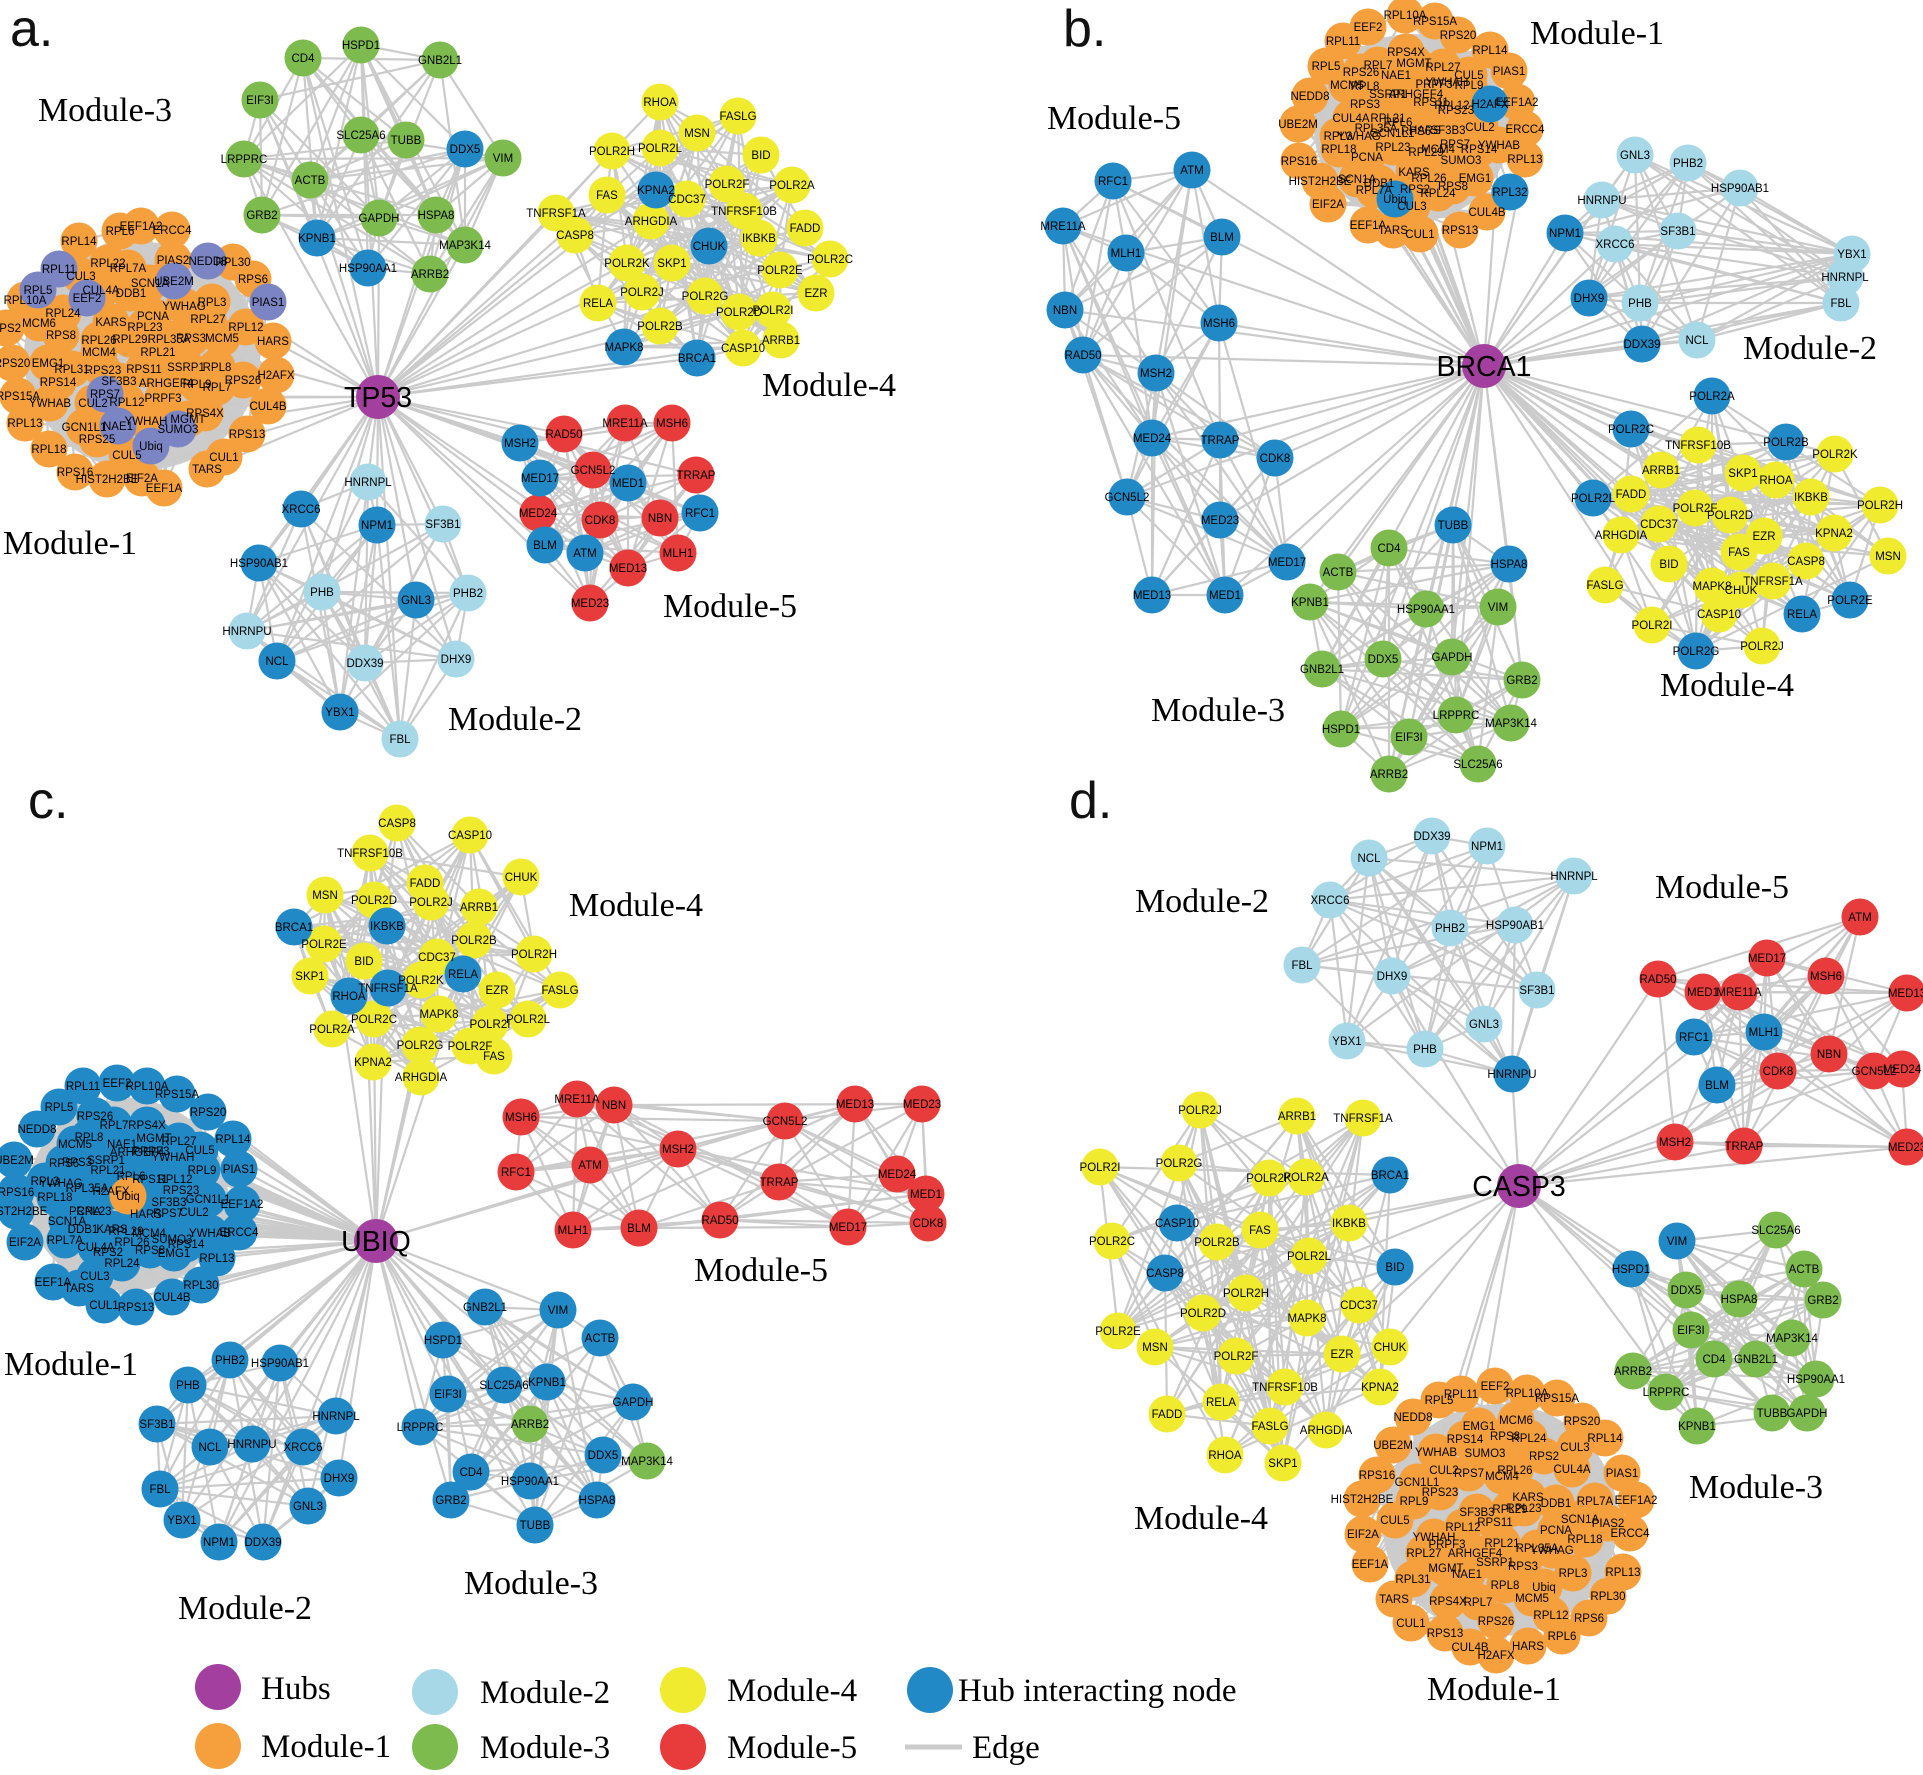  I want to click on svg-text: PRPF3, so click(1446, 1545).